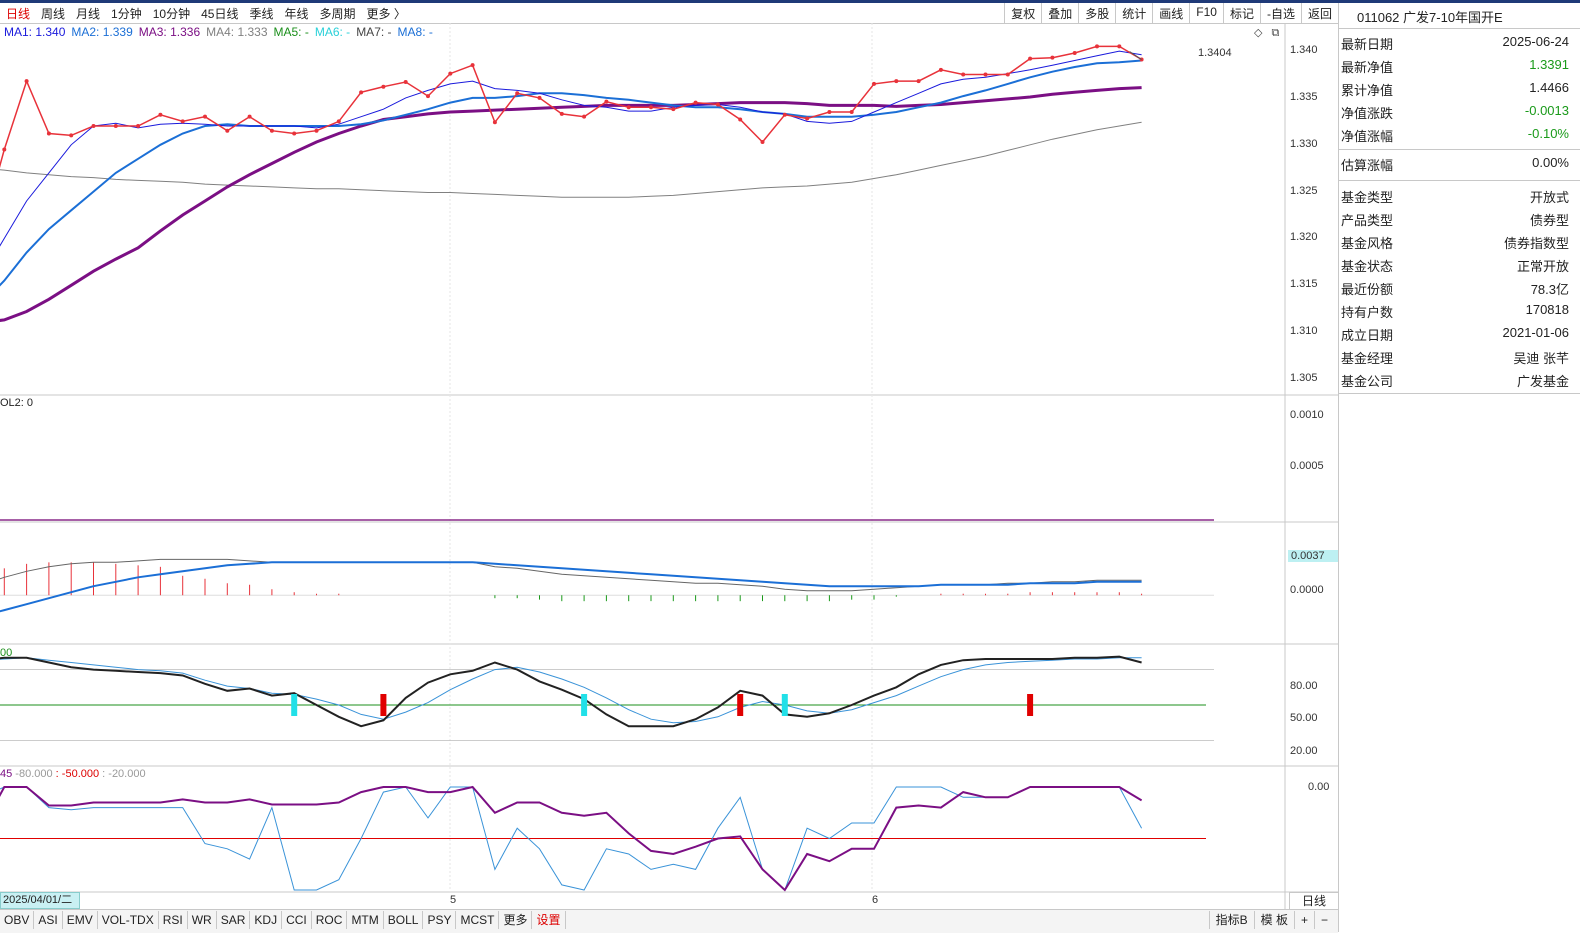 The width and height of the screenshot is (1580, 933). What do you see at coordinates (1030, 705) in the screenshot?
I see `kdj-buy-signal` at bounding box center [1030, 705].